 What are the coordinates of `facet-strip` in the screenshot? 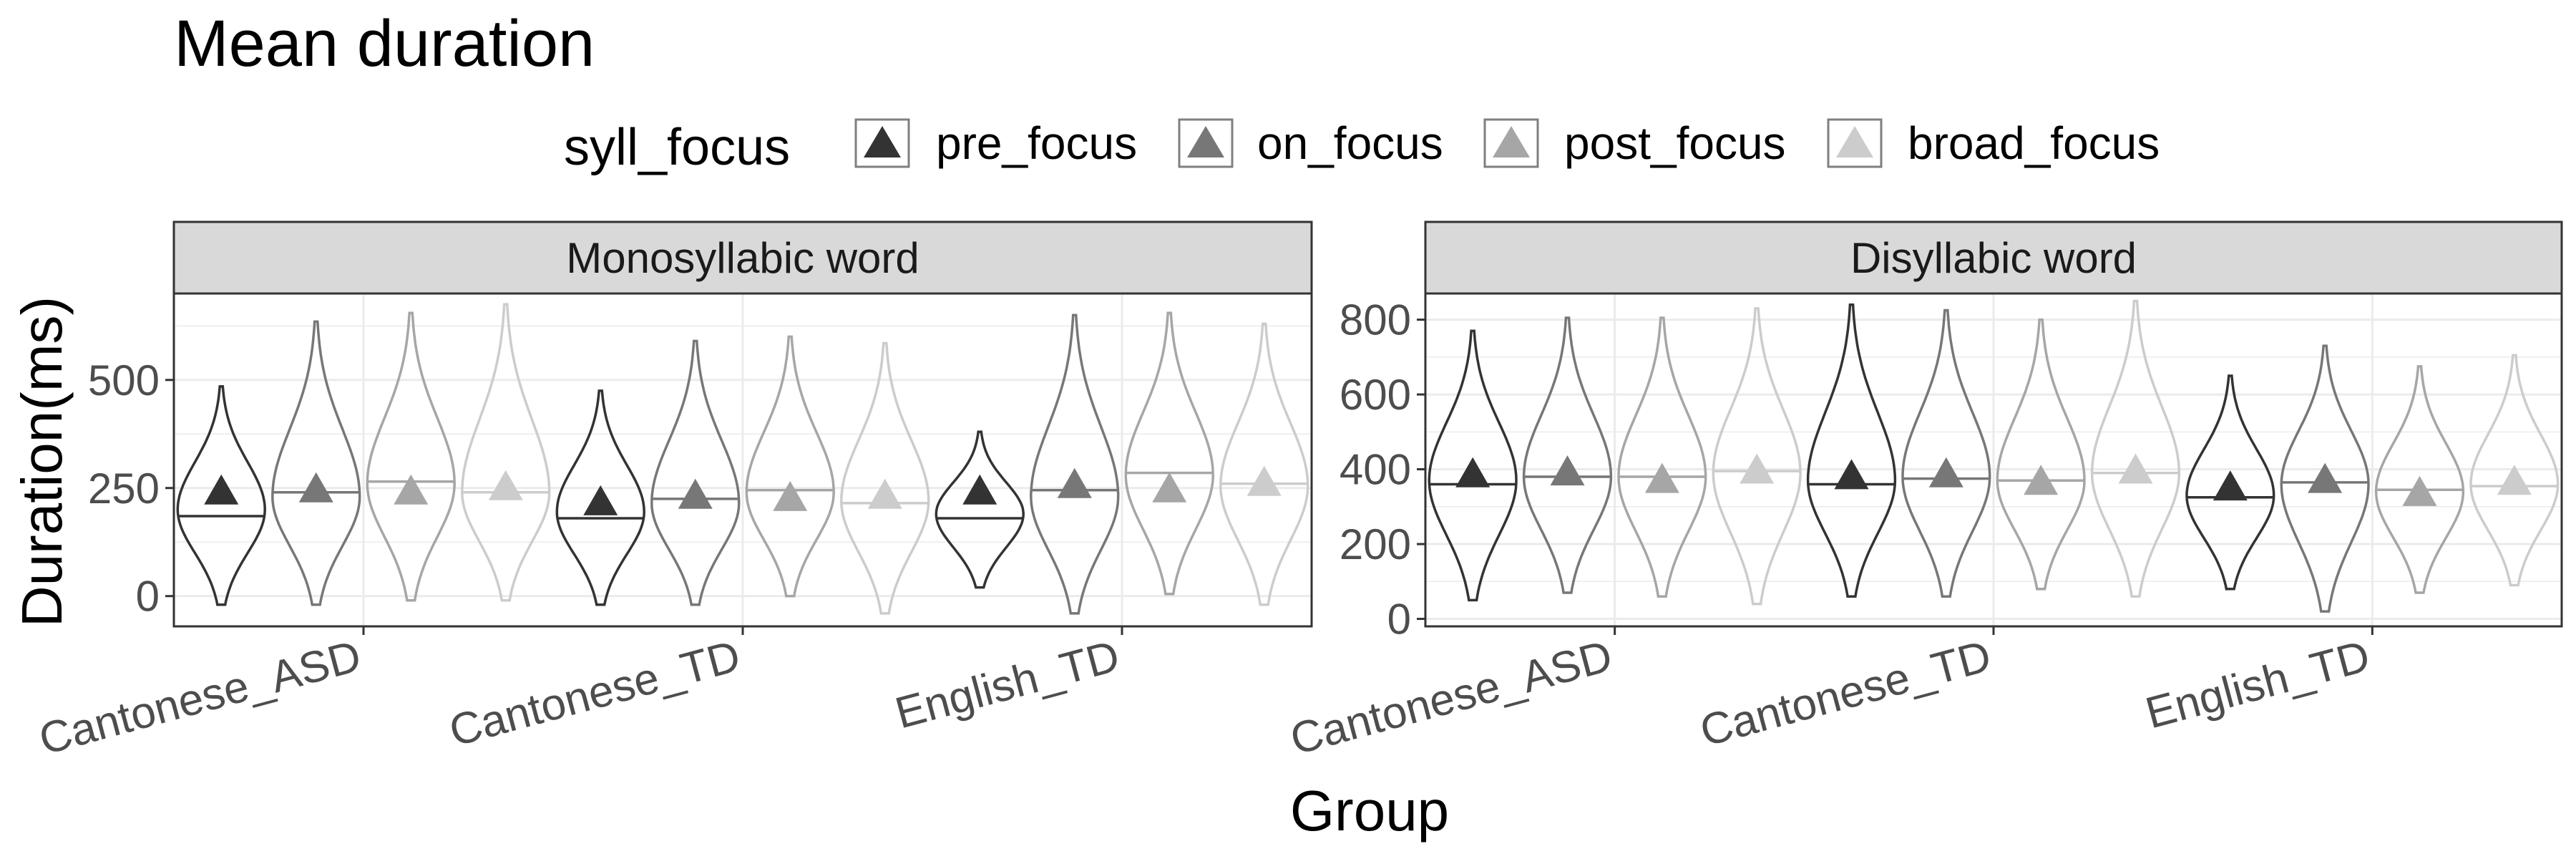 It's located at (742, 257).